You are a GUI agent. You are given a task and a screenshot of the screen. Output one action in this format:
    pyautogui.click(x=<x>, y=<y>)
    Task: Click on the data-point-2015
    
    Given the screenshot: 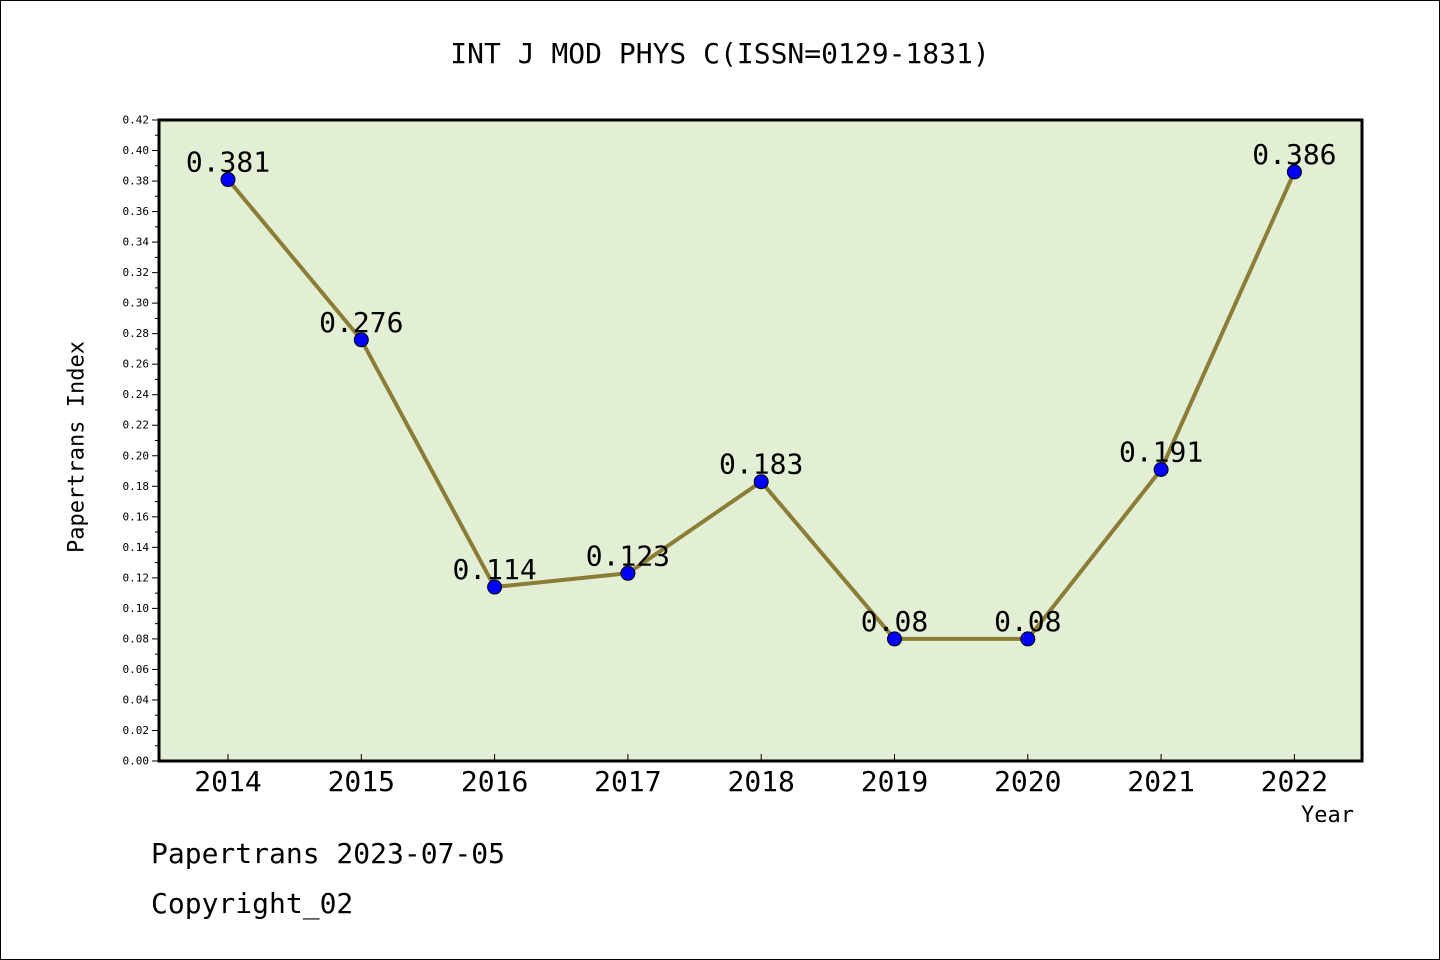 What is the action you would take?
    pyautogui.click(x=361, y=340)
    